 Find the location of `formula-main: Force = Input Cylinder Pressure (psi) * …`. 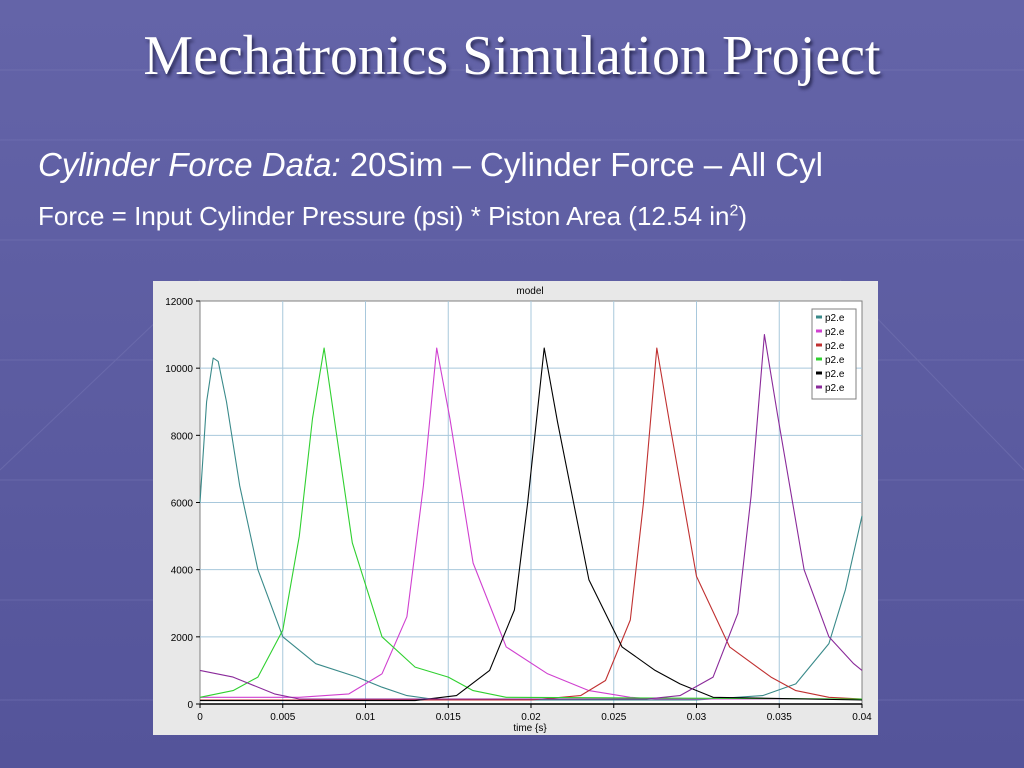

formula-main: Force = Input Cylinder Pressure (psi) * … is located at coordinates (384, 216).